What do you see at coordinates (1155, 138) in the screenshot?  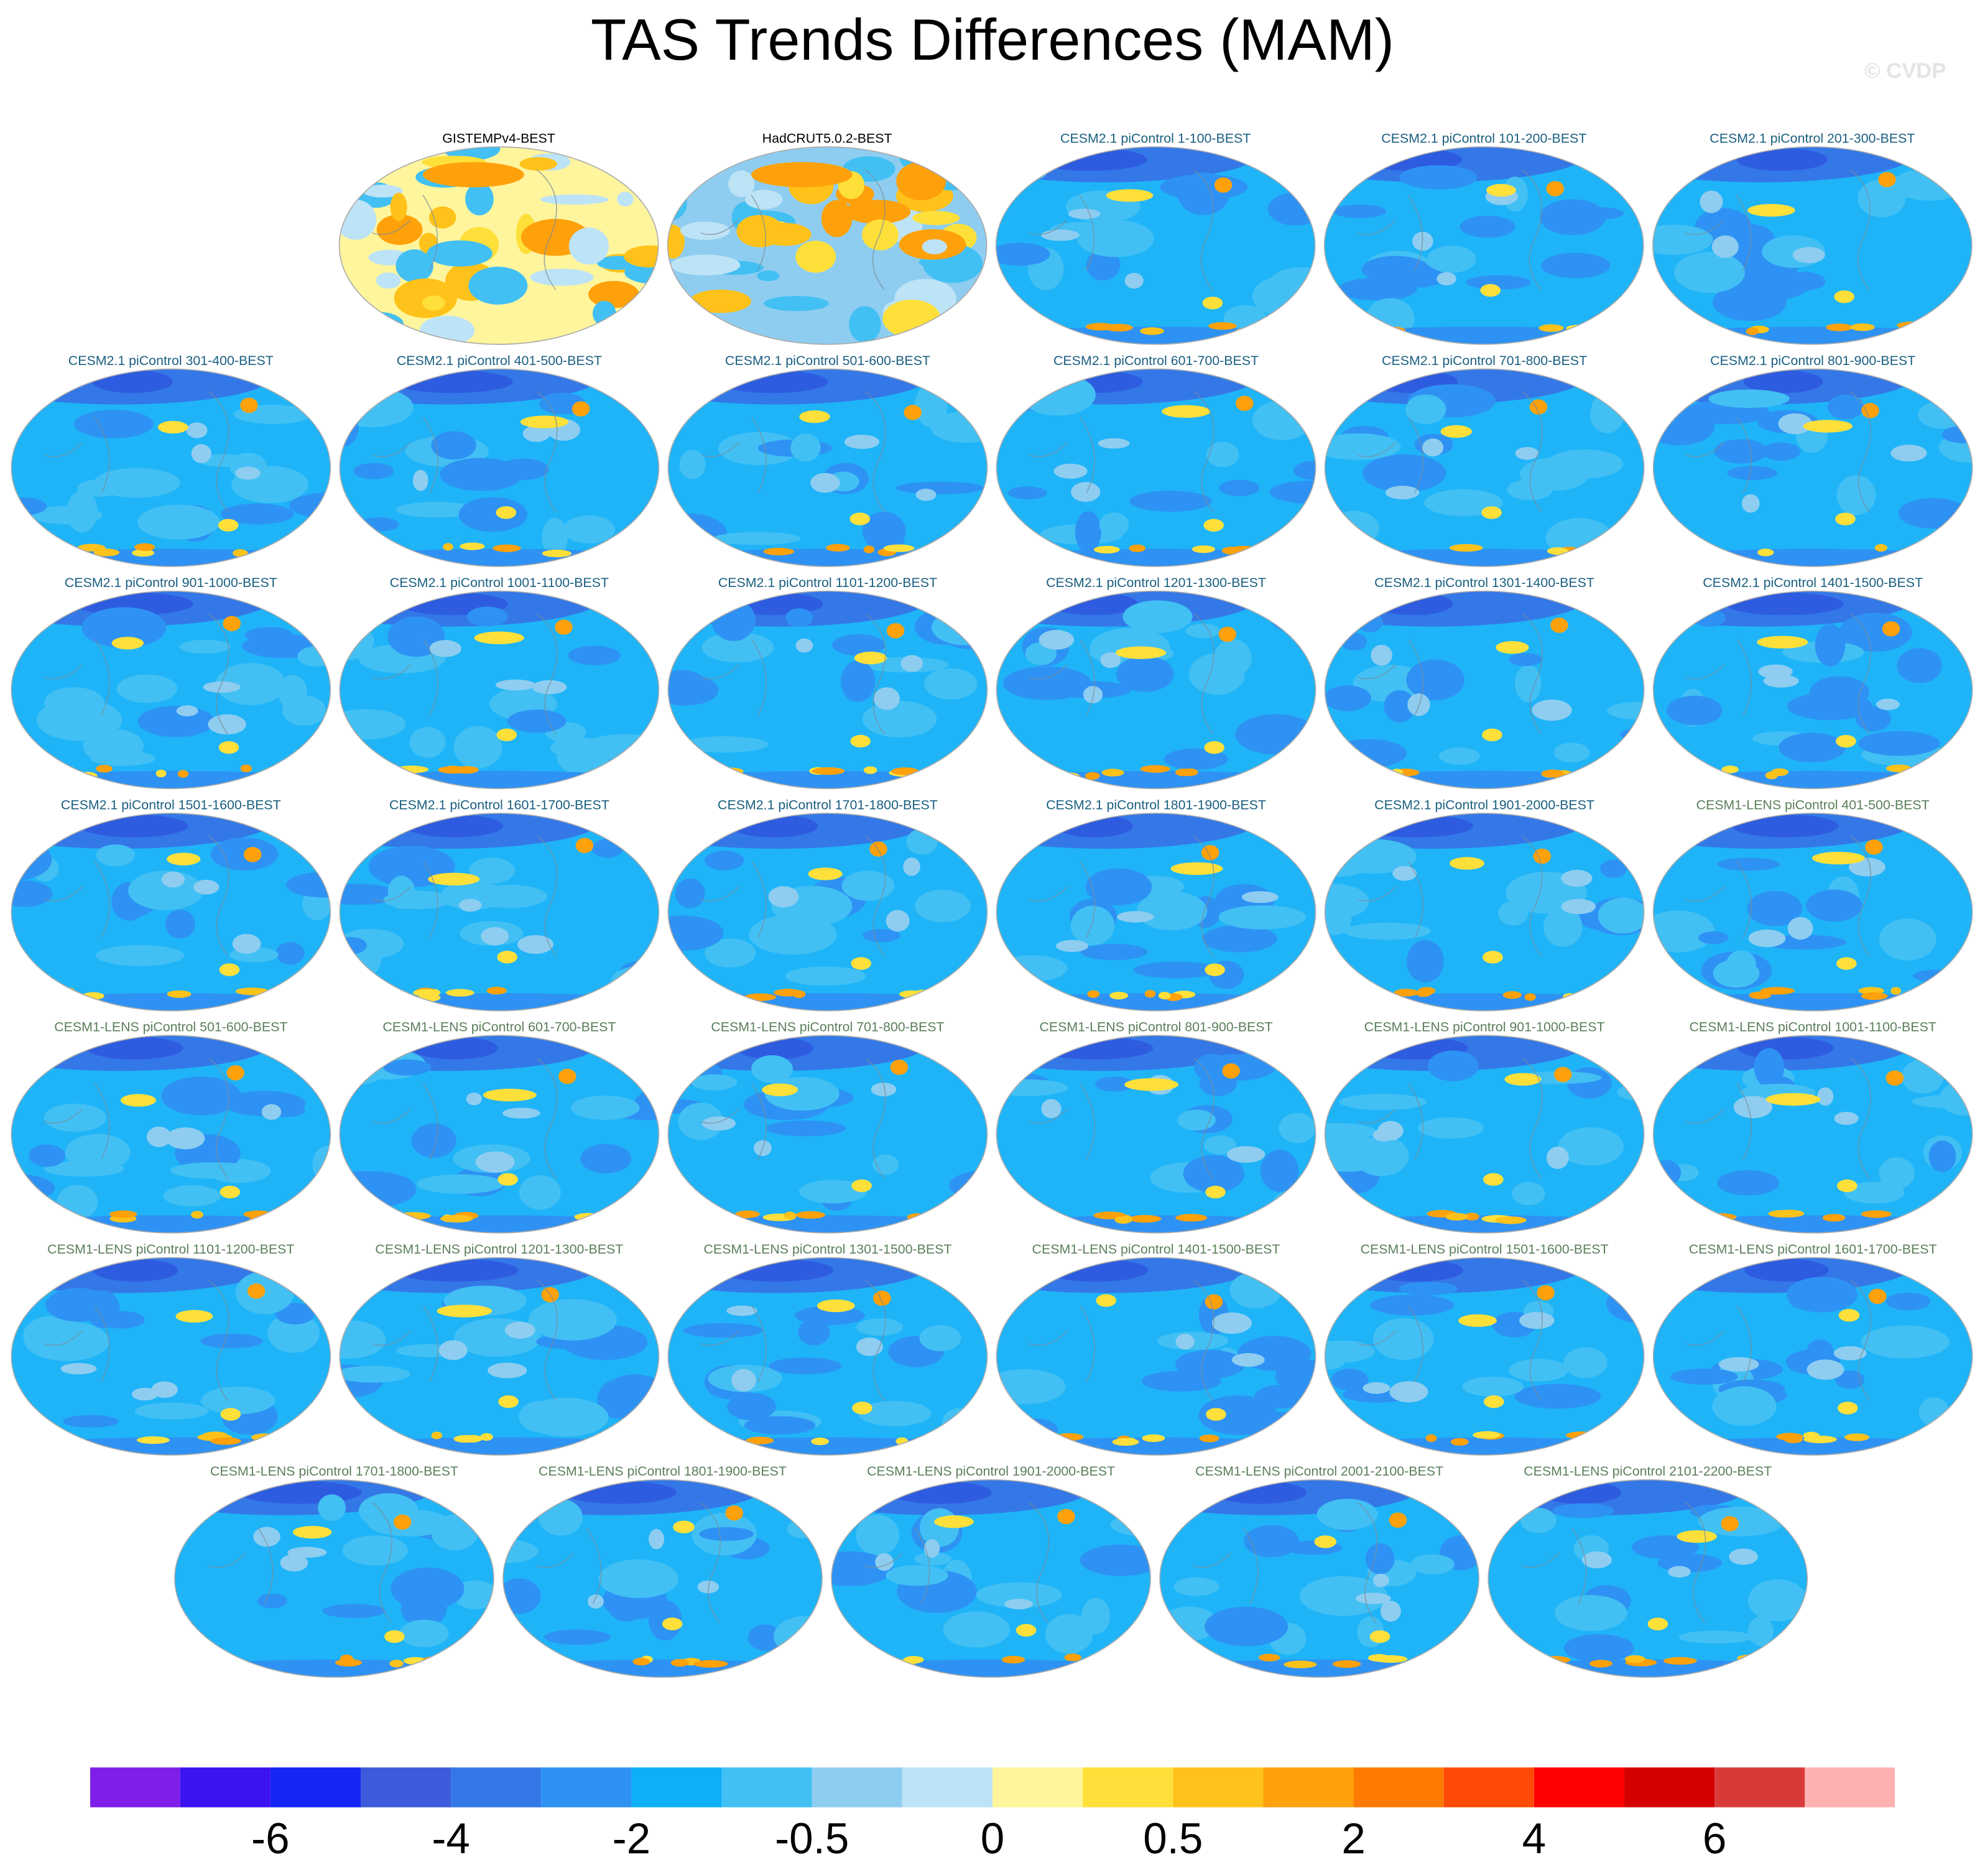 I see `panel-title: CESM2.1 piControl 1-100-BEST` at bounding box center [1155, 138].